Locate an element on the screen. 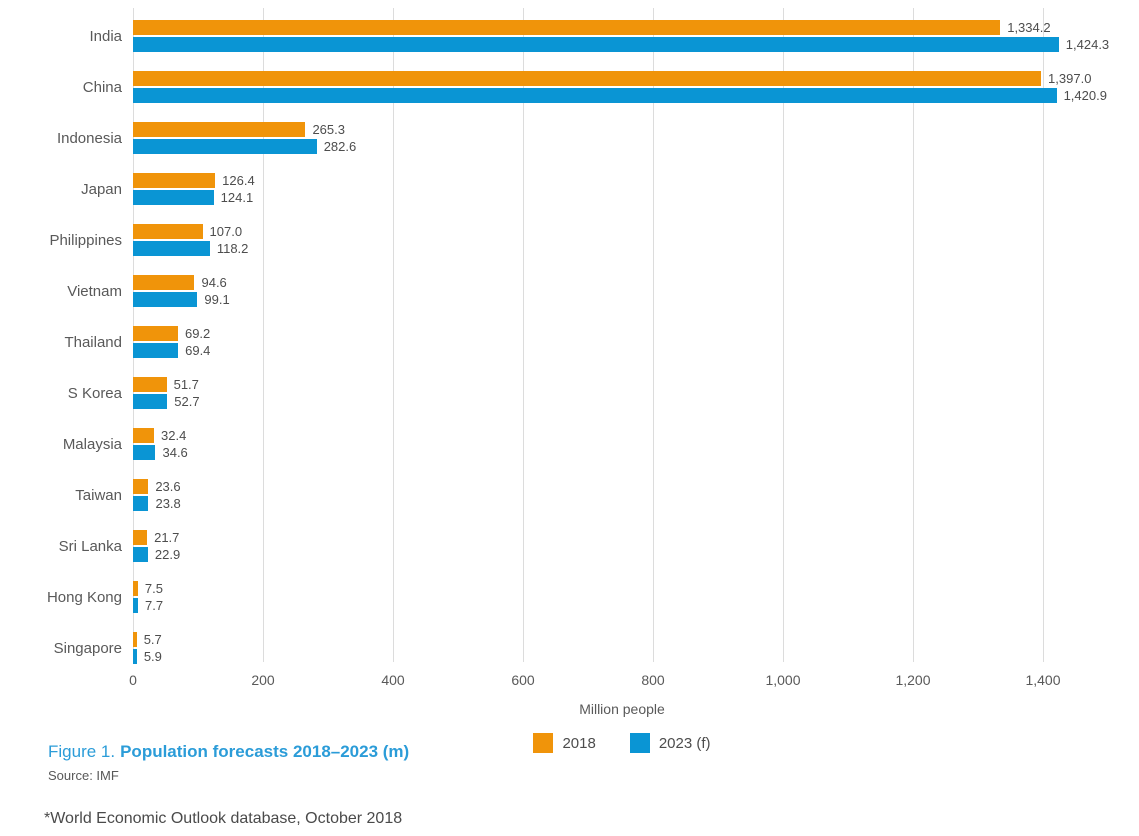 The height and width of the screenshot is (836, 1139). bar-2023-f-thailand is located at coordinates (156, 350).